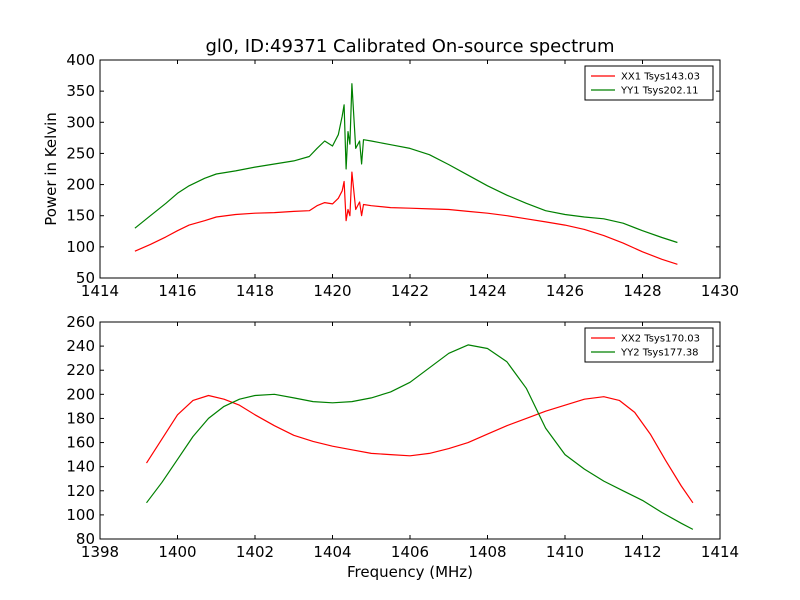 The image size is (800, 600). I want to click on y-tick-label: 80, so click(85, 539).